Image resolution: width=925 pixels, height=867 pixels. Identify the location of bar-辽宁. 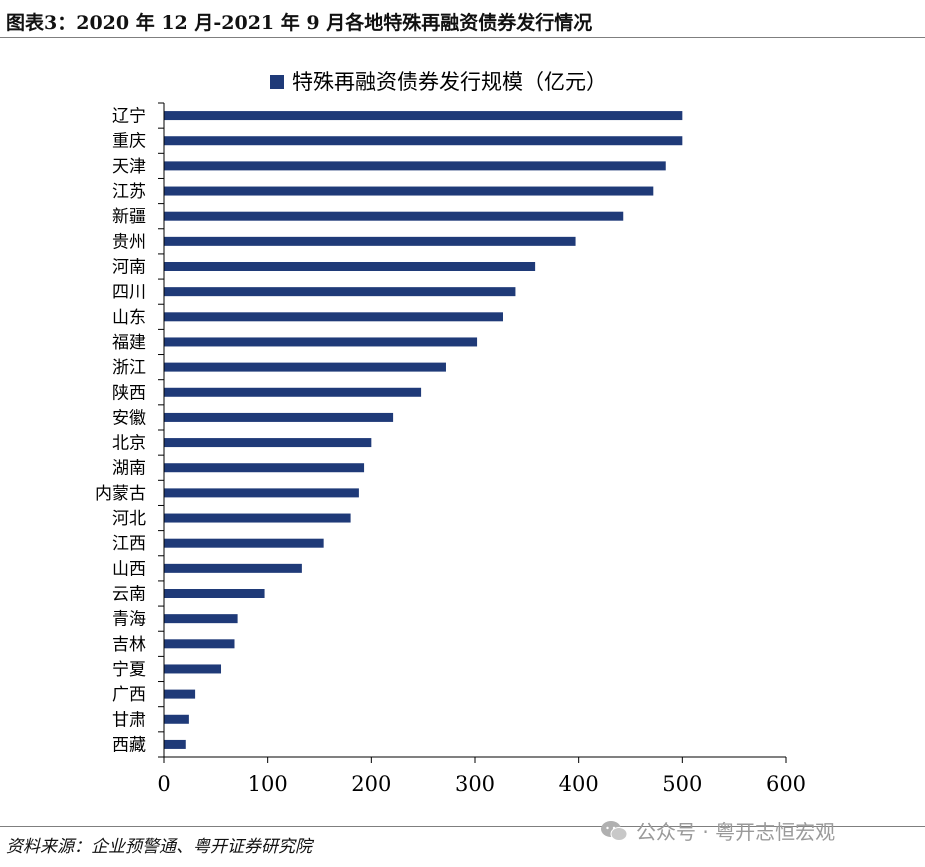
(423, 116).